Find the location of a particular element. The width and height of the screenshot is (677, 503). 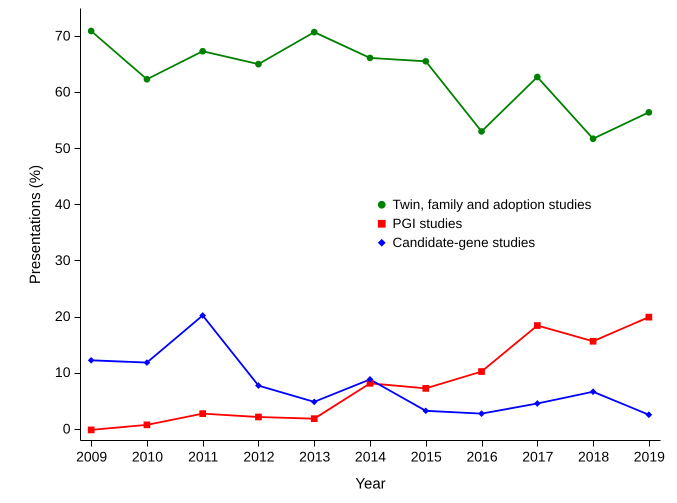

x-tick-label: 2017 is located at coordinates (538, 456).